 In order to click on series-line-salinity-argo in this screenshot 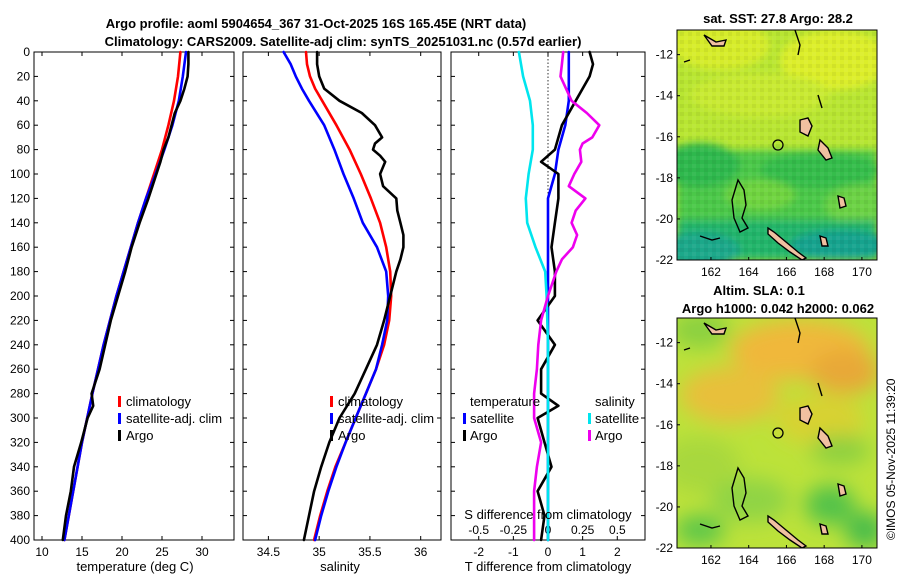, I will do `click(566, 296)`.